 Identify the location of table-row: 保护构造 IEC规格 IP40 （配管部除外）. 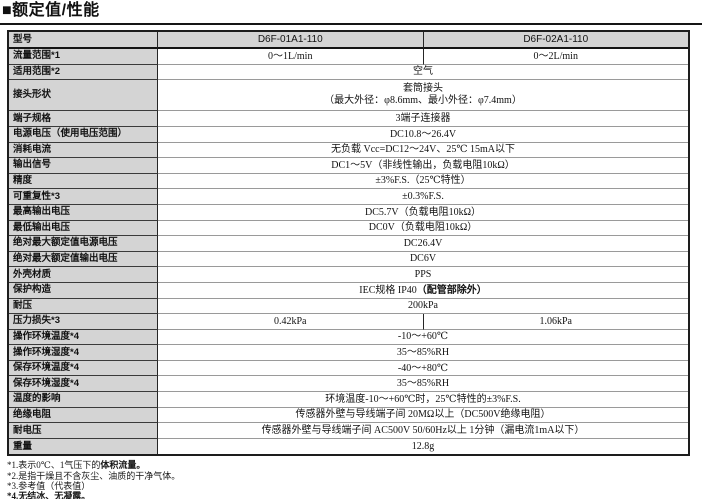
(348, 290).